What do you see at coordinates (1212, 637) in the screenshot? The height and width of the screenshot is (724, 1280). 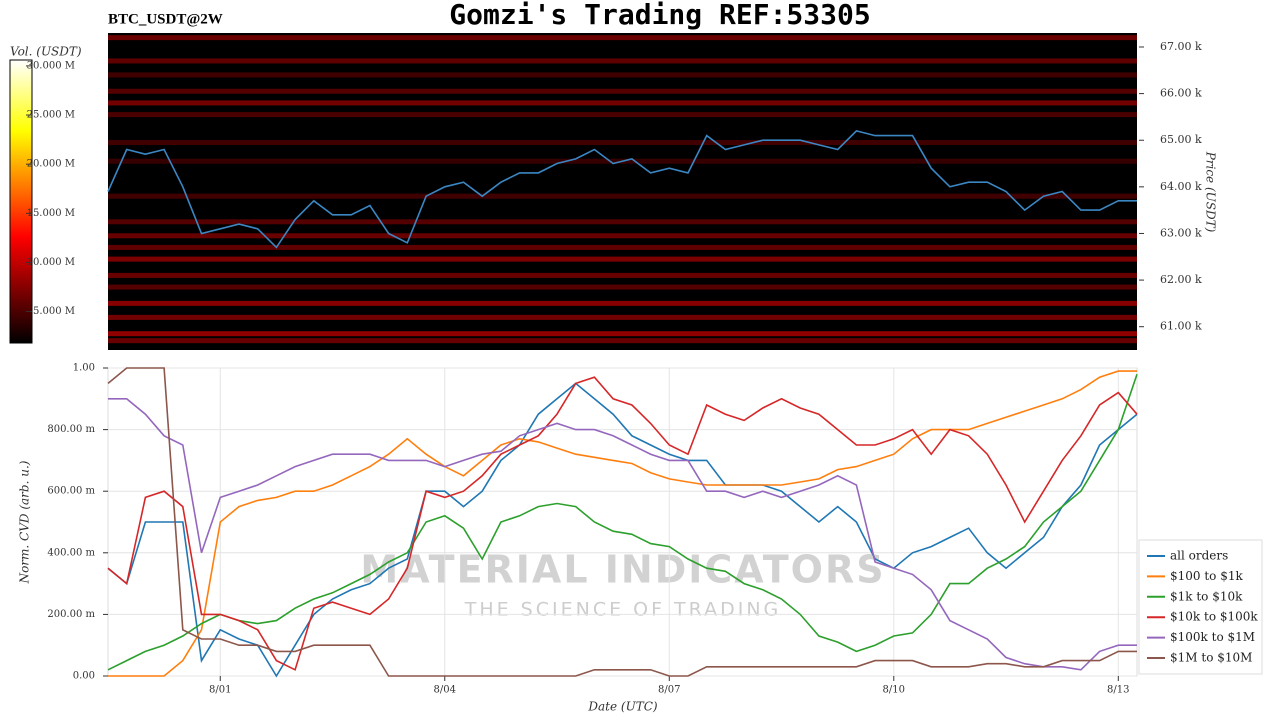 I see `legend-label: $100k to $1M` at bounding box center [1212, 637].